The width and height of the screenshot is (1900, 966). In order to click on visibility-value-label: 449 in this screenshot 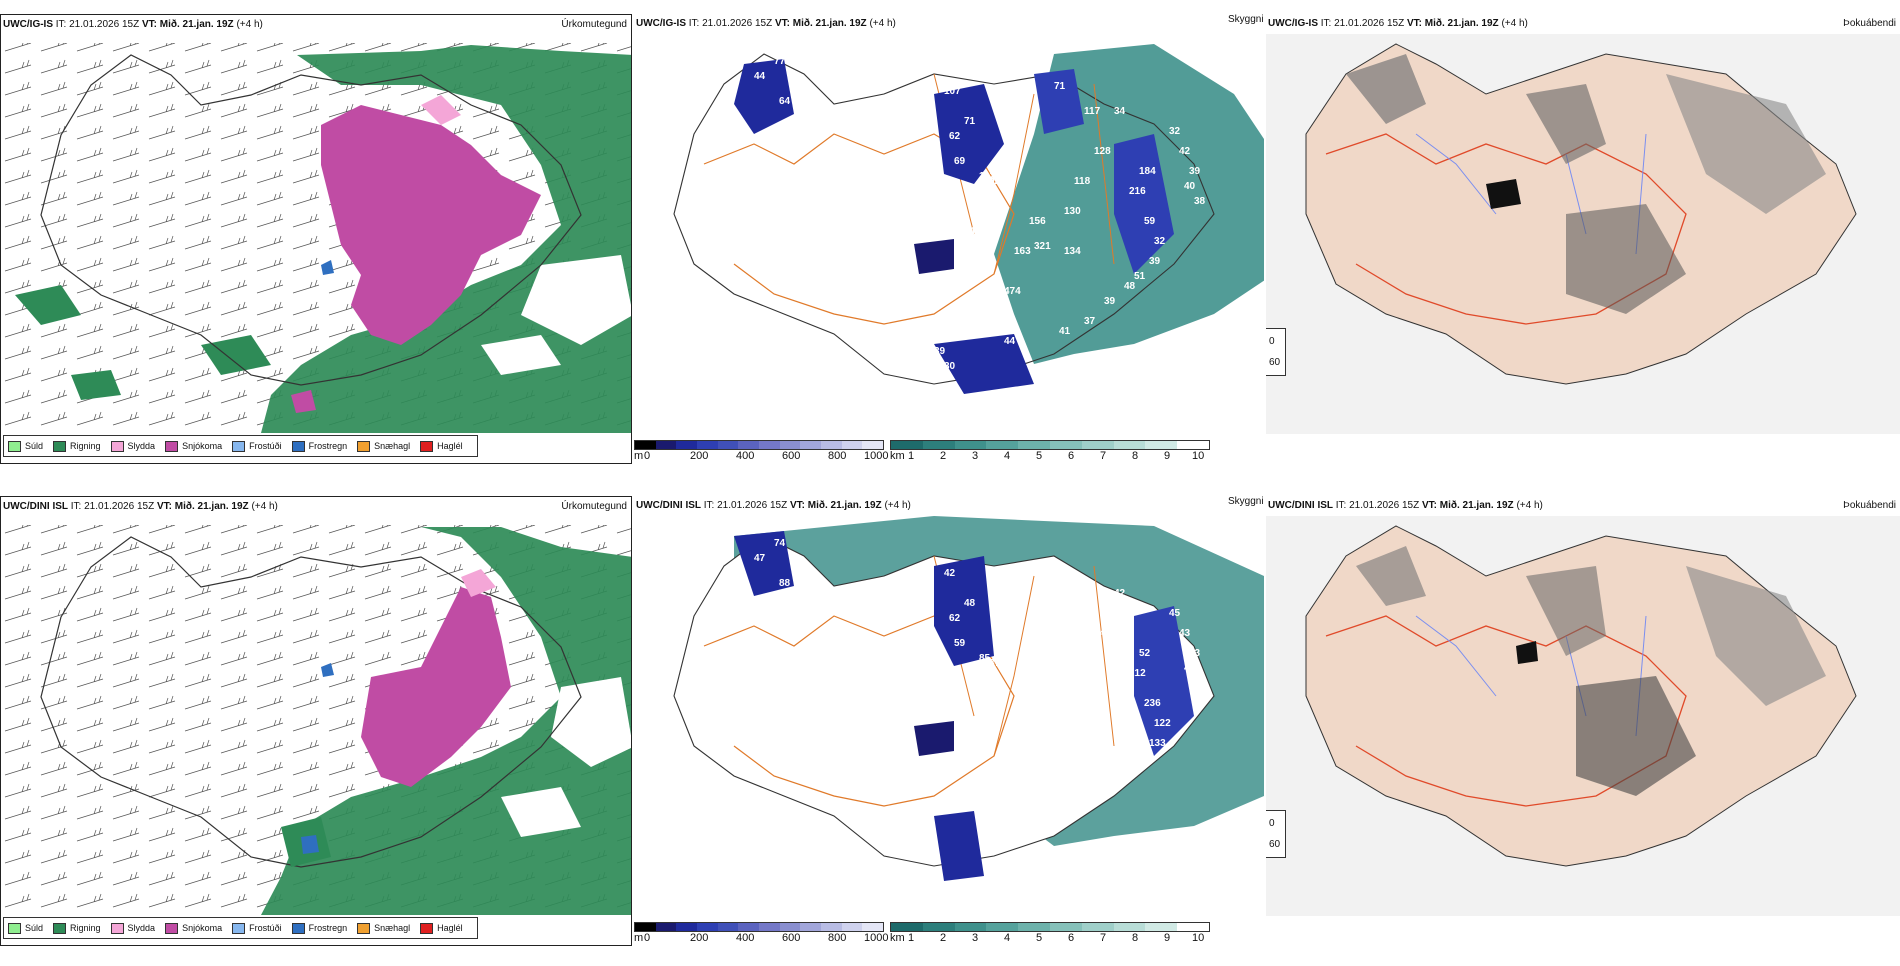, I will do `click(1042, 728)`.